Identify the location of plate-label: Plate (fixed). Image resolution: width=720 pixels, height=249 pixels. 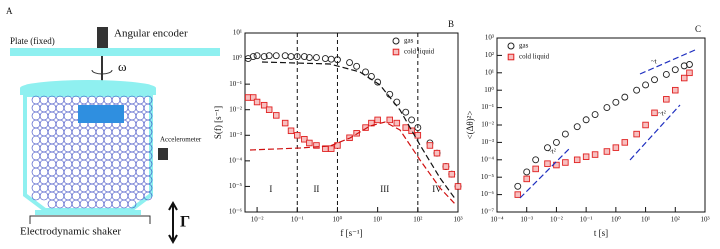
(32, 41).